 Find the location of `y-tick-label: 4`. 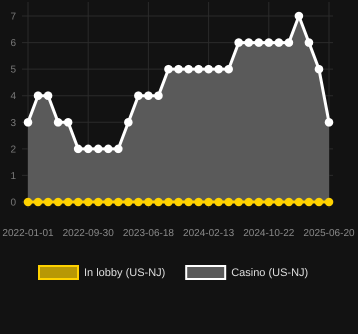

y-tick-label: 4 is located at coordinates (13, 96).